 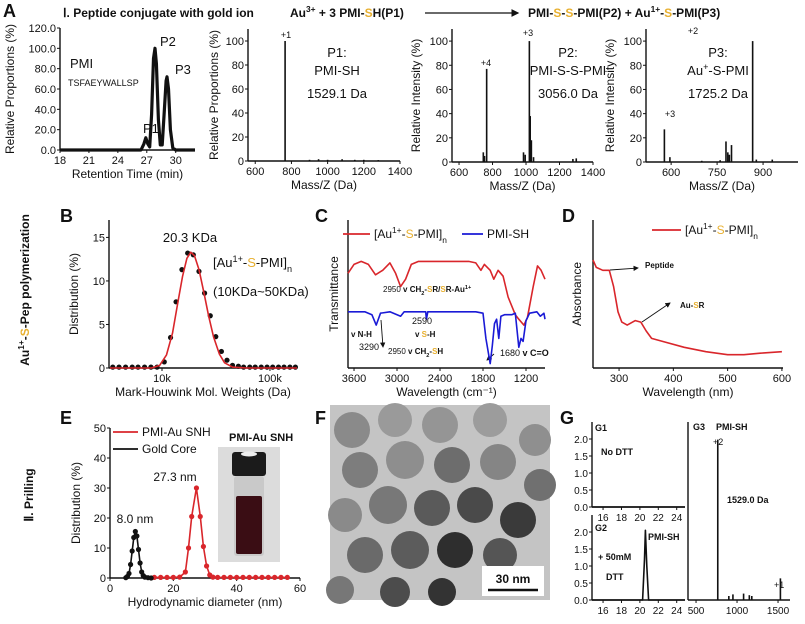 I want to click on legend-label: PMI-Au SNH, so click(x=176, y=432).